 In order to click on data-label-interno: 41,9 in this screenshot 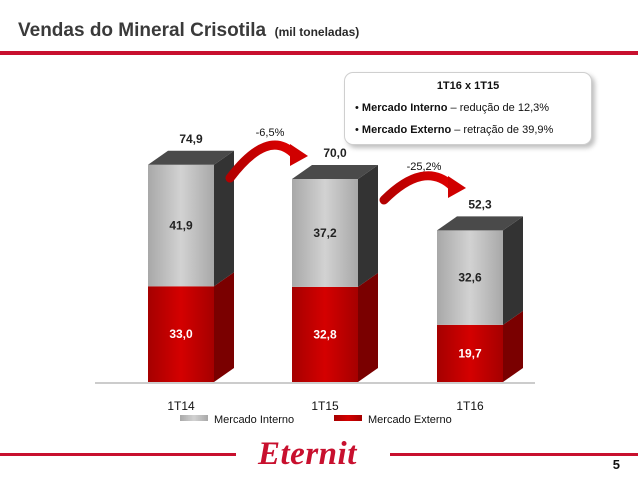, I will do `click(181, 226)`.